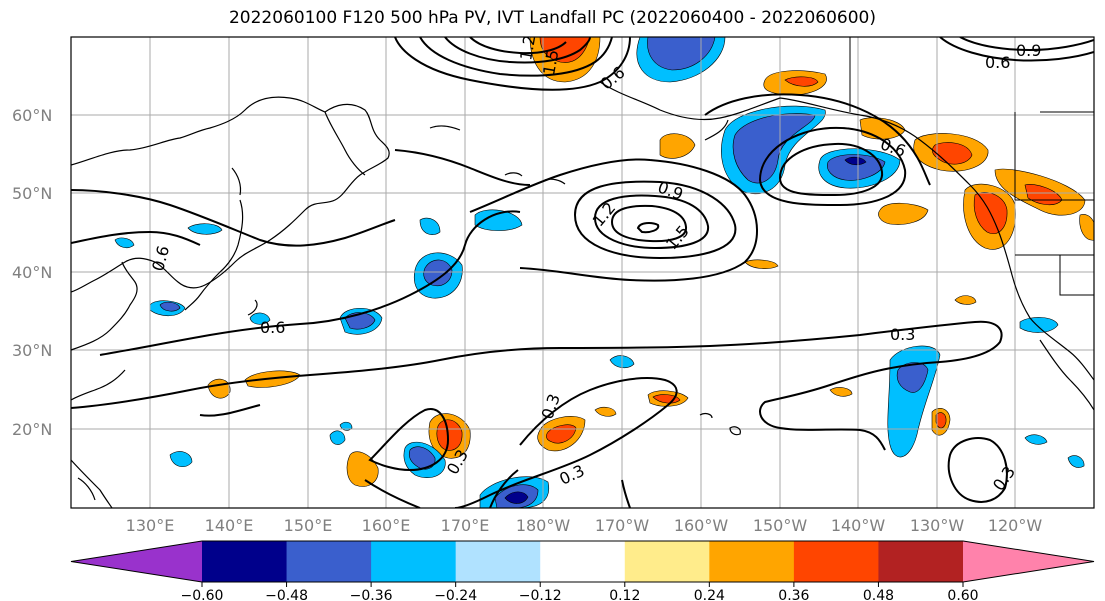 Image resolution: width=1105 pixels, height=601 pixels. I want to click on colorbar-tick-label: 0.48, so click(878, 594).